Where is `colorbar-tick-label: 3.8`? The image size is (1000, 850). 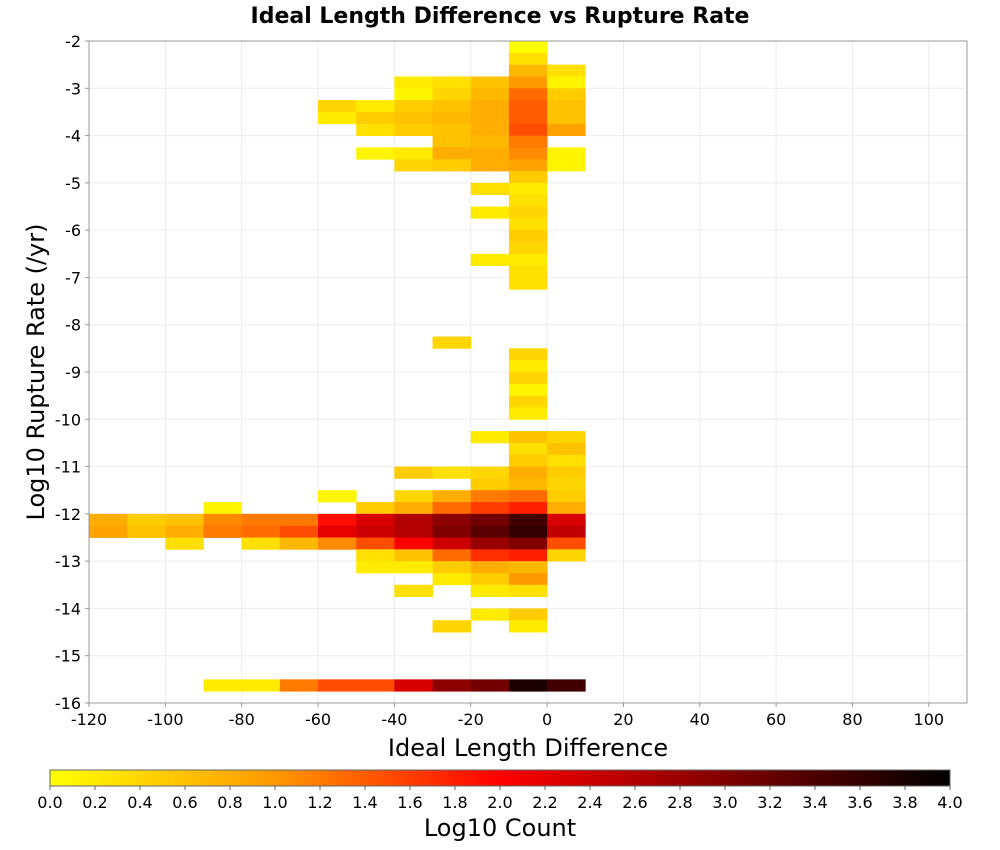
colorbar-tick-label: 3.8 is located at coordinates (904, 802).